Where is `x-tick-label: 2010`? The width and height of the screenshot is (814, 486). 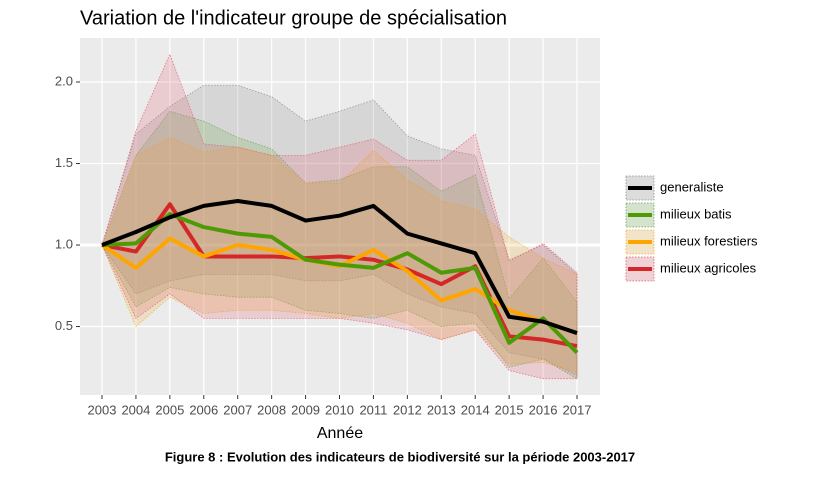
x-tick-label: 2010 is located at coordinates (339, 409).